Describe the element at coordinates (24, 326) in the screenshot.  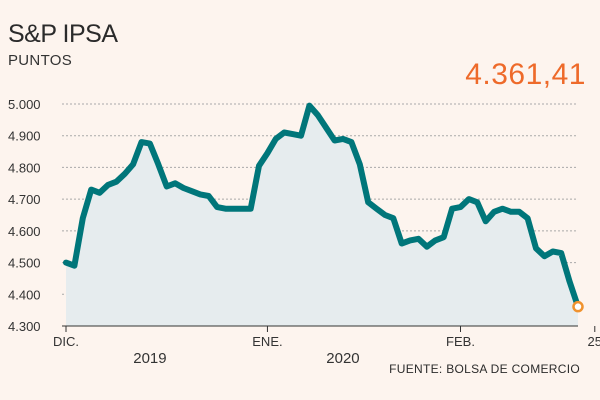
I see `y-tick-label: 4.300` at that location.